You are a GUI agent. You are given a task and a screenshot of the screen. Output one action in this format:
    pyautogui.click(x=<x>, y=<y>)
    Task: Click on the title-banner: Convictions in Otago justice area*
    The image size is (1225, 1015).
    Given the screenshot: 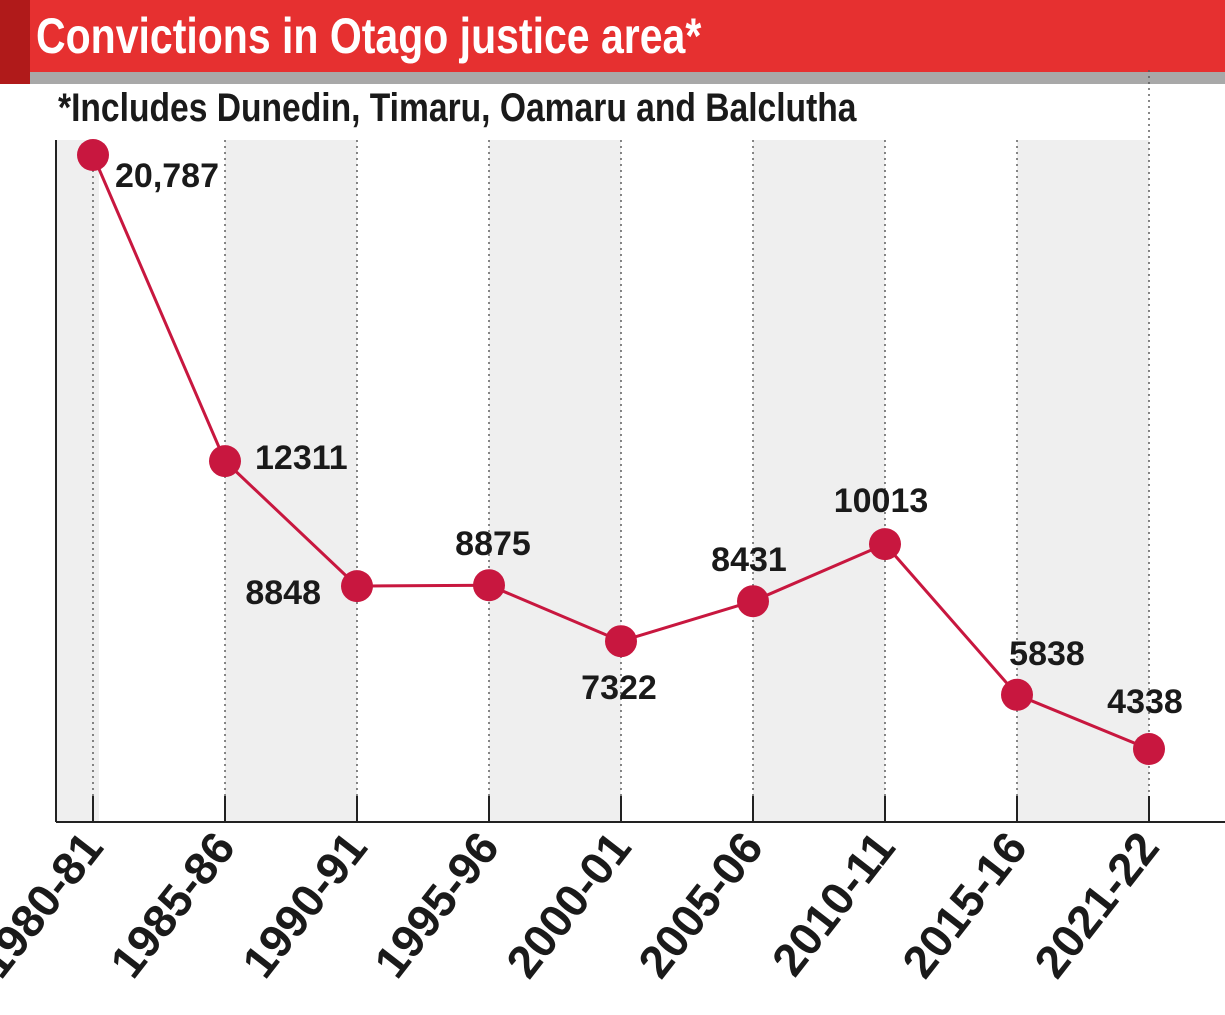 What is the action you would take?
    pyautogui.click(x=612, y=42)
    